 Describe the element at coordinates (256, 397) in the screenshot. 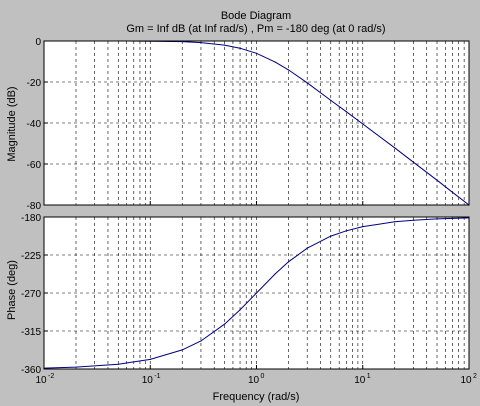

I see `x-axis-label: Frequency (rad/s)` at that location.